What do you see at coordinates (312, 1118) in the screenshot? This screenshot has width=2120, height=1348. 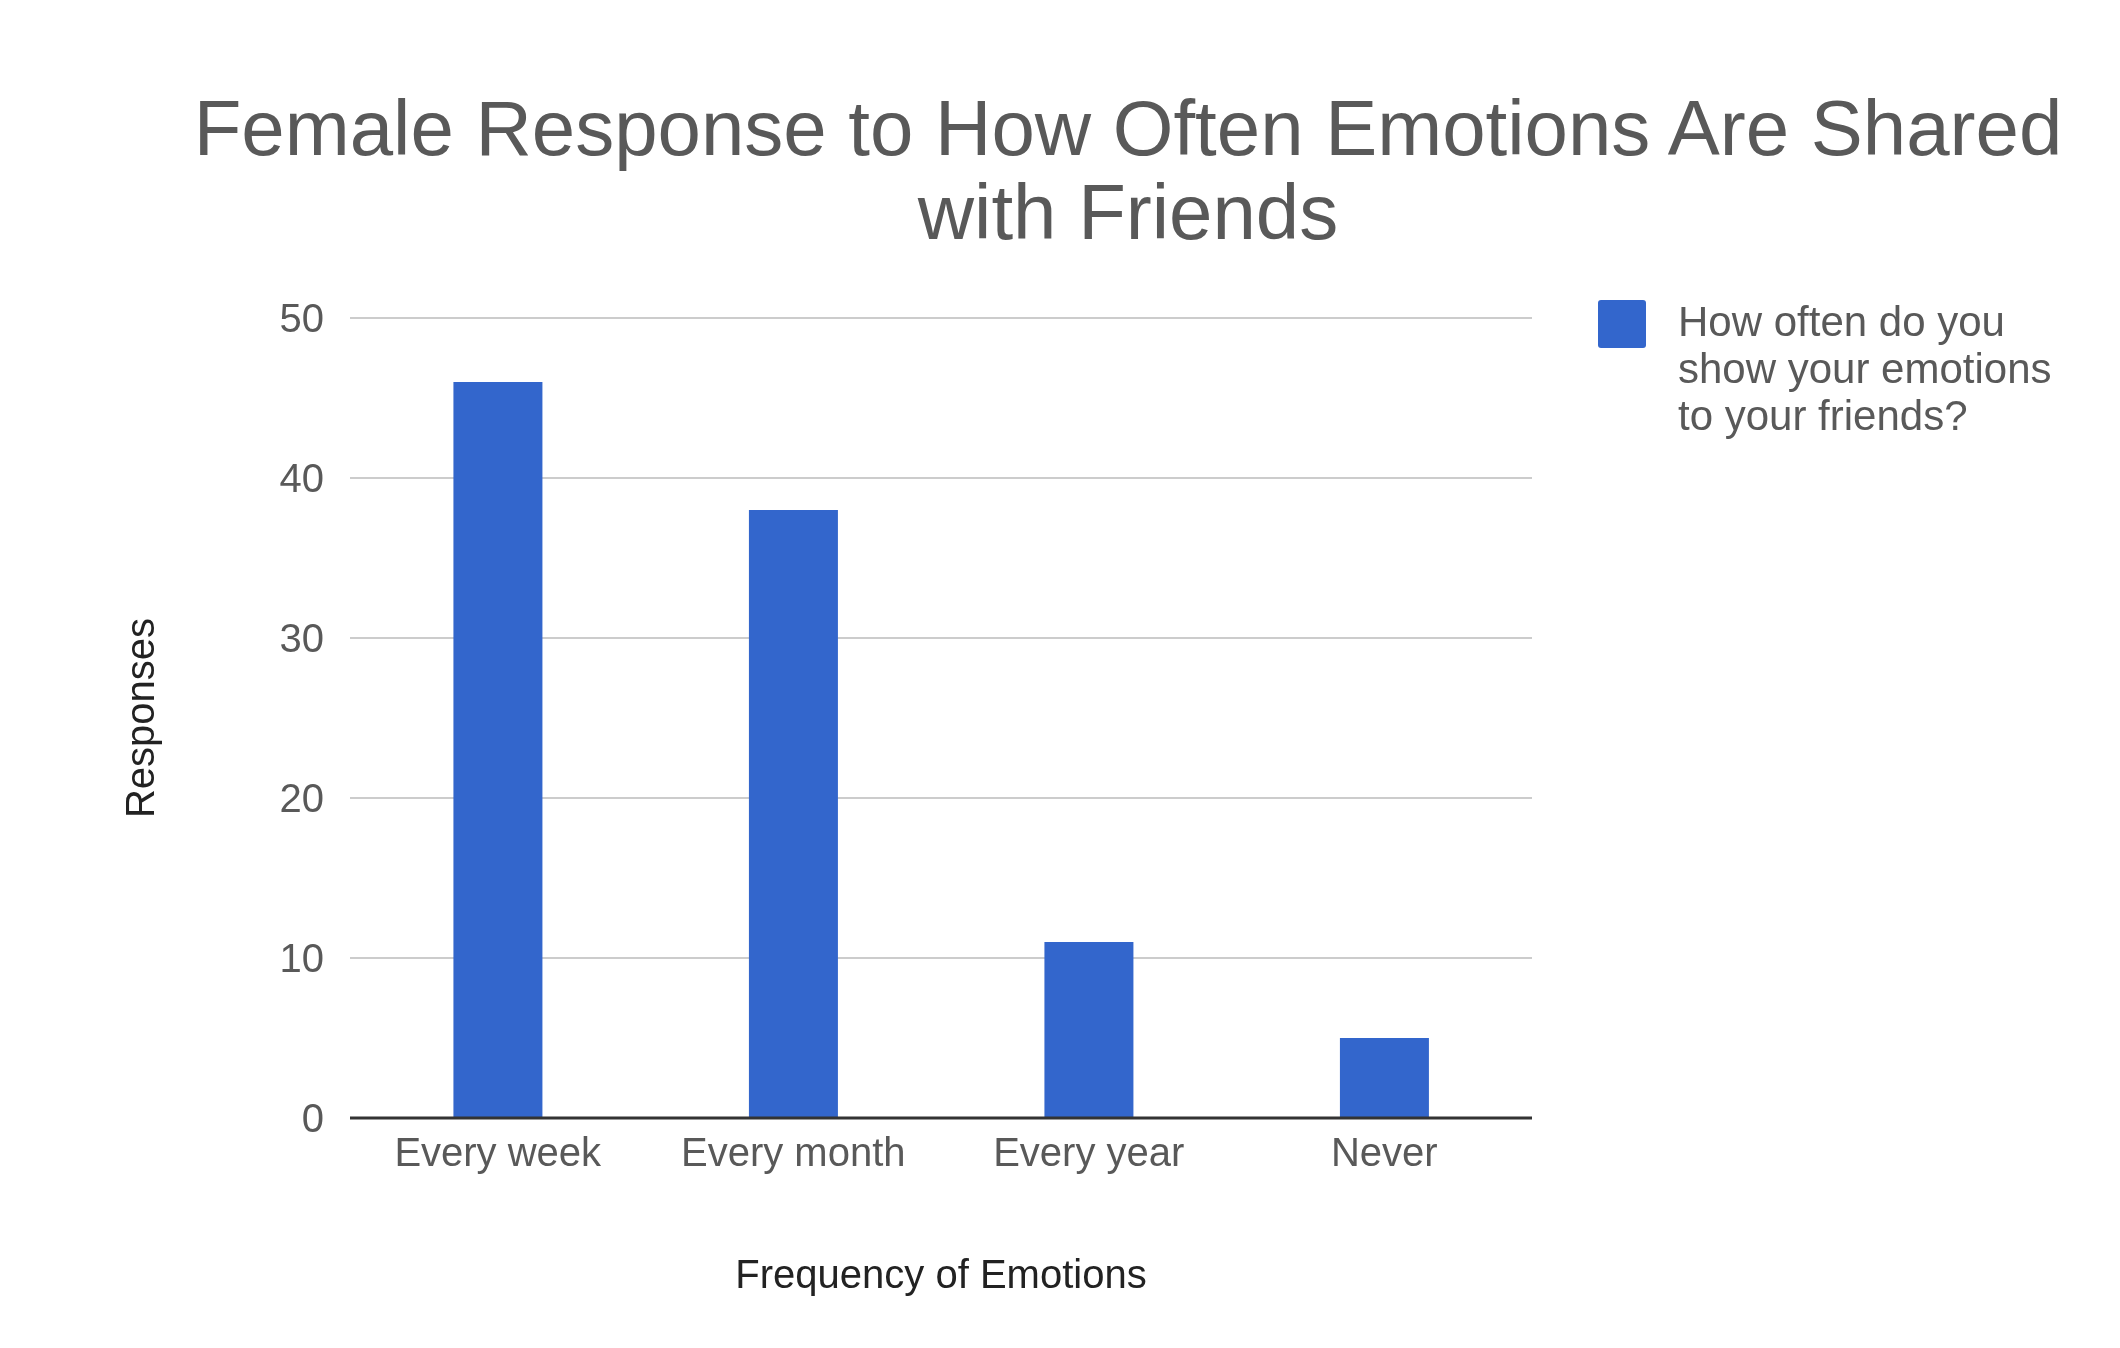 I see `y-tick-label: 0` at bounding box center [312, 1118].